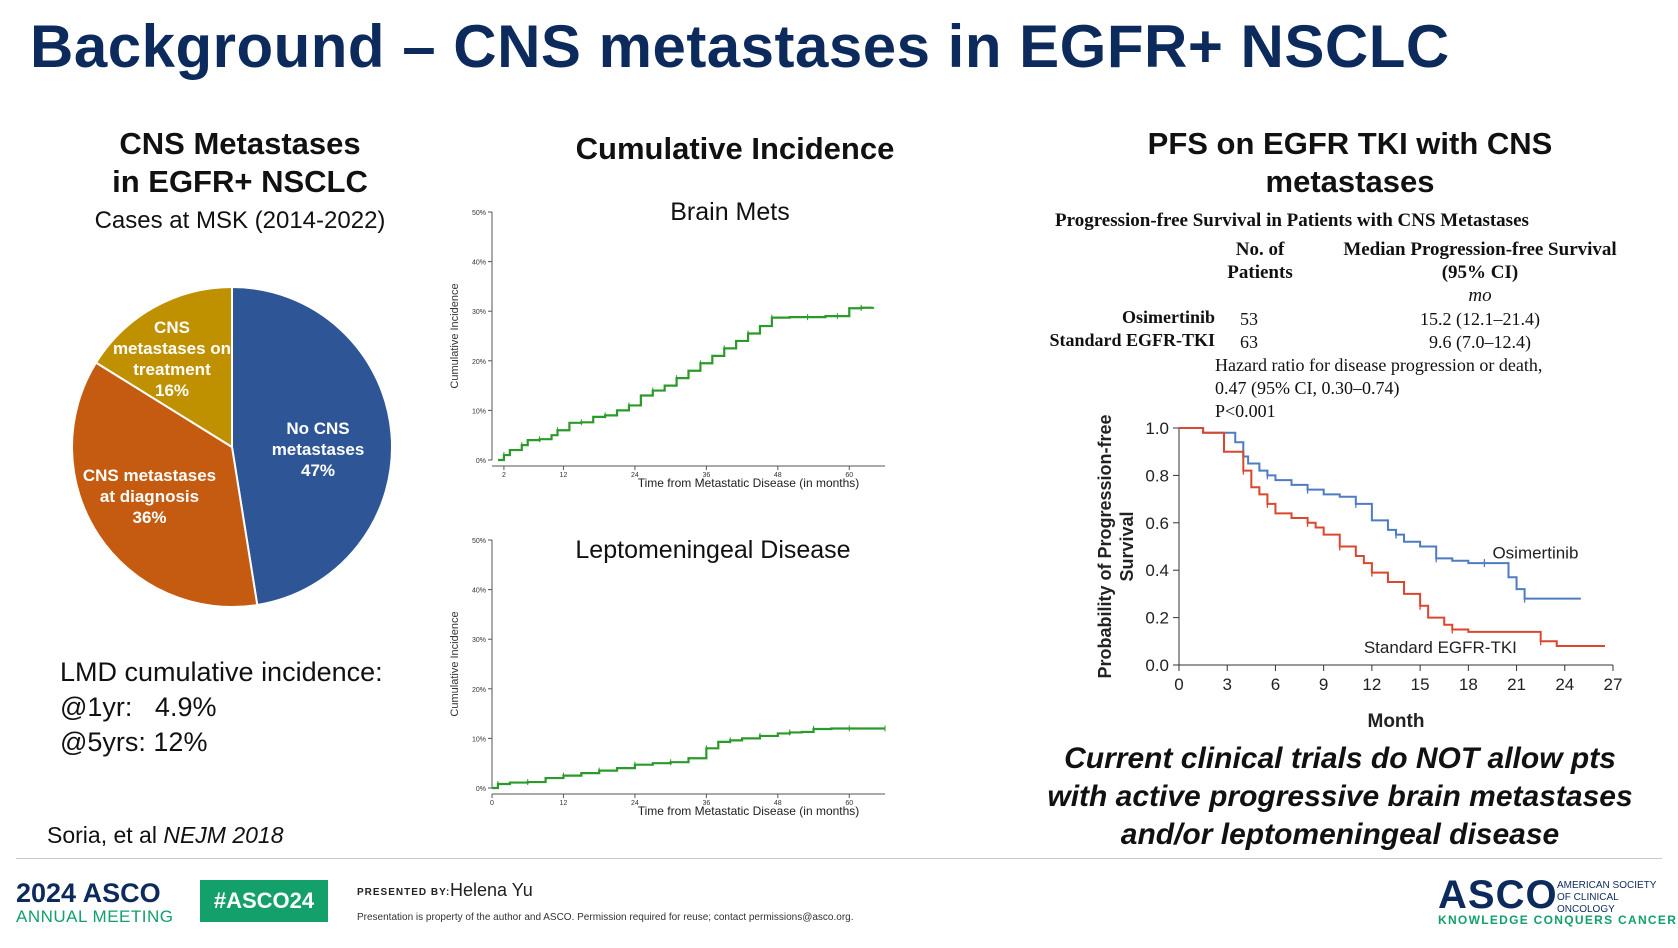 The width and height of the screenshot is (1678, 948). I want to click on pfs-xlabel: Month, so click(1396, 721).